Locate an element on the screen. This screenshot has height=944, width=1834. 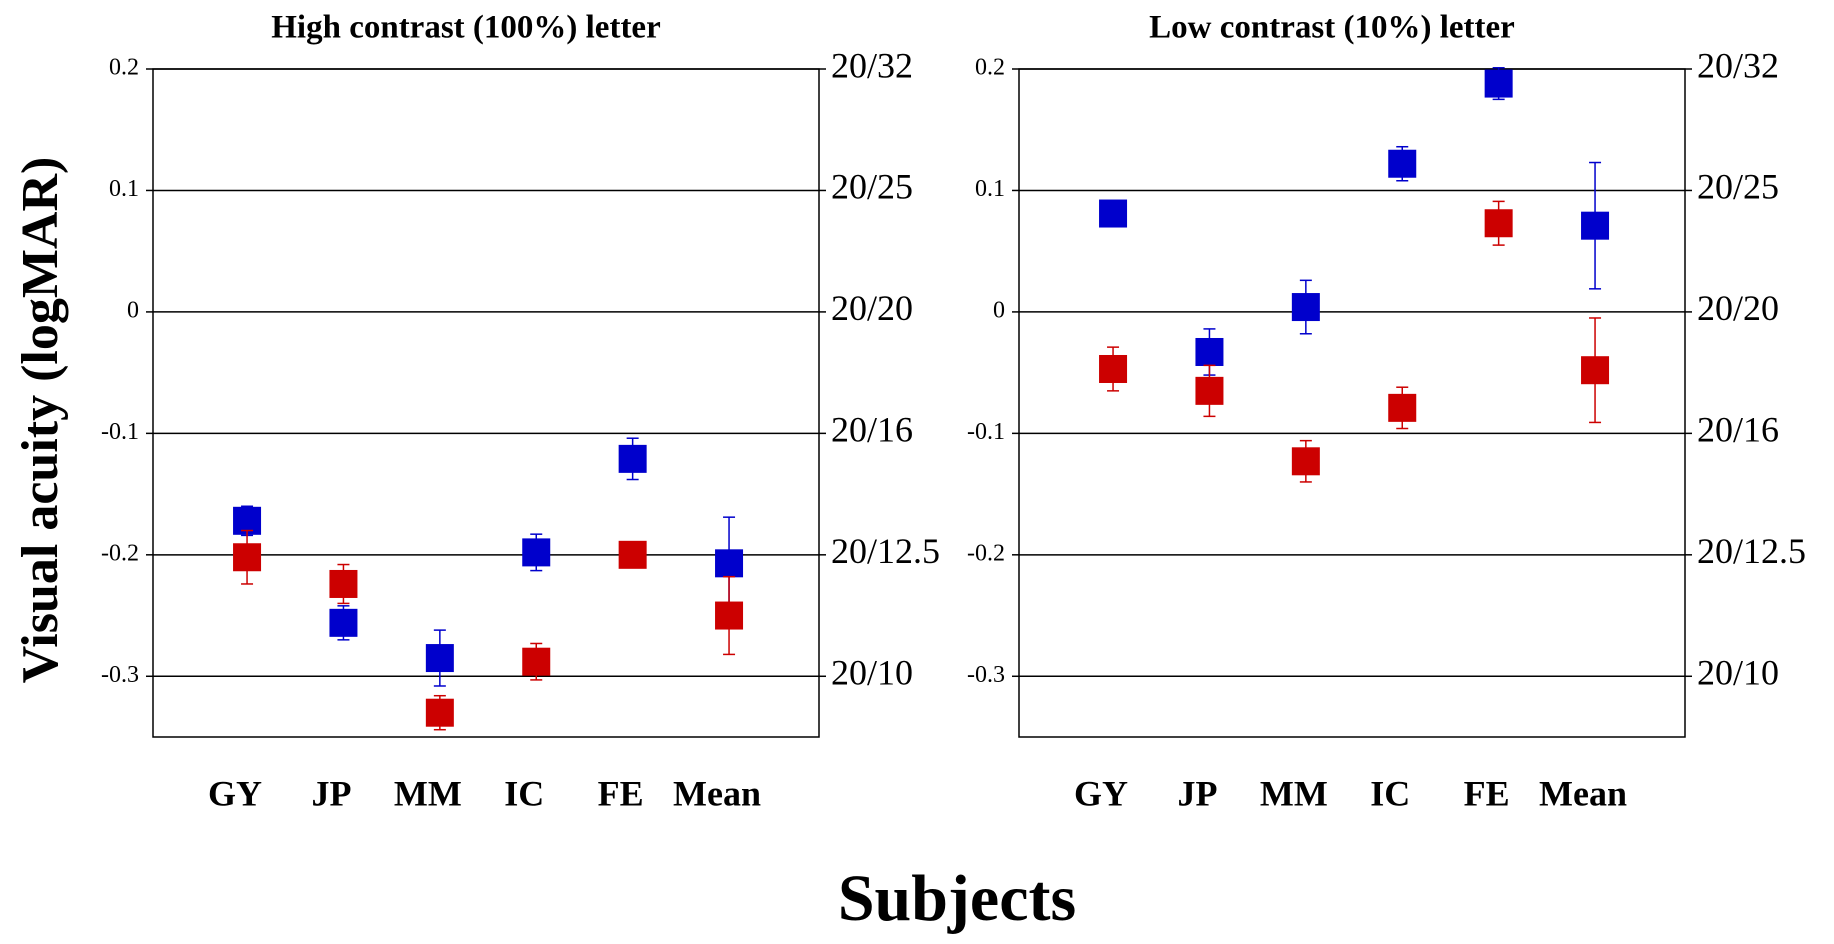
chart-title: Low contrast (10%) letter is located at coordinates (1332, 28).